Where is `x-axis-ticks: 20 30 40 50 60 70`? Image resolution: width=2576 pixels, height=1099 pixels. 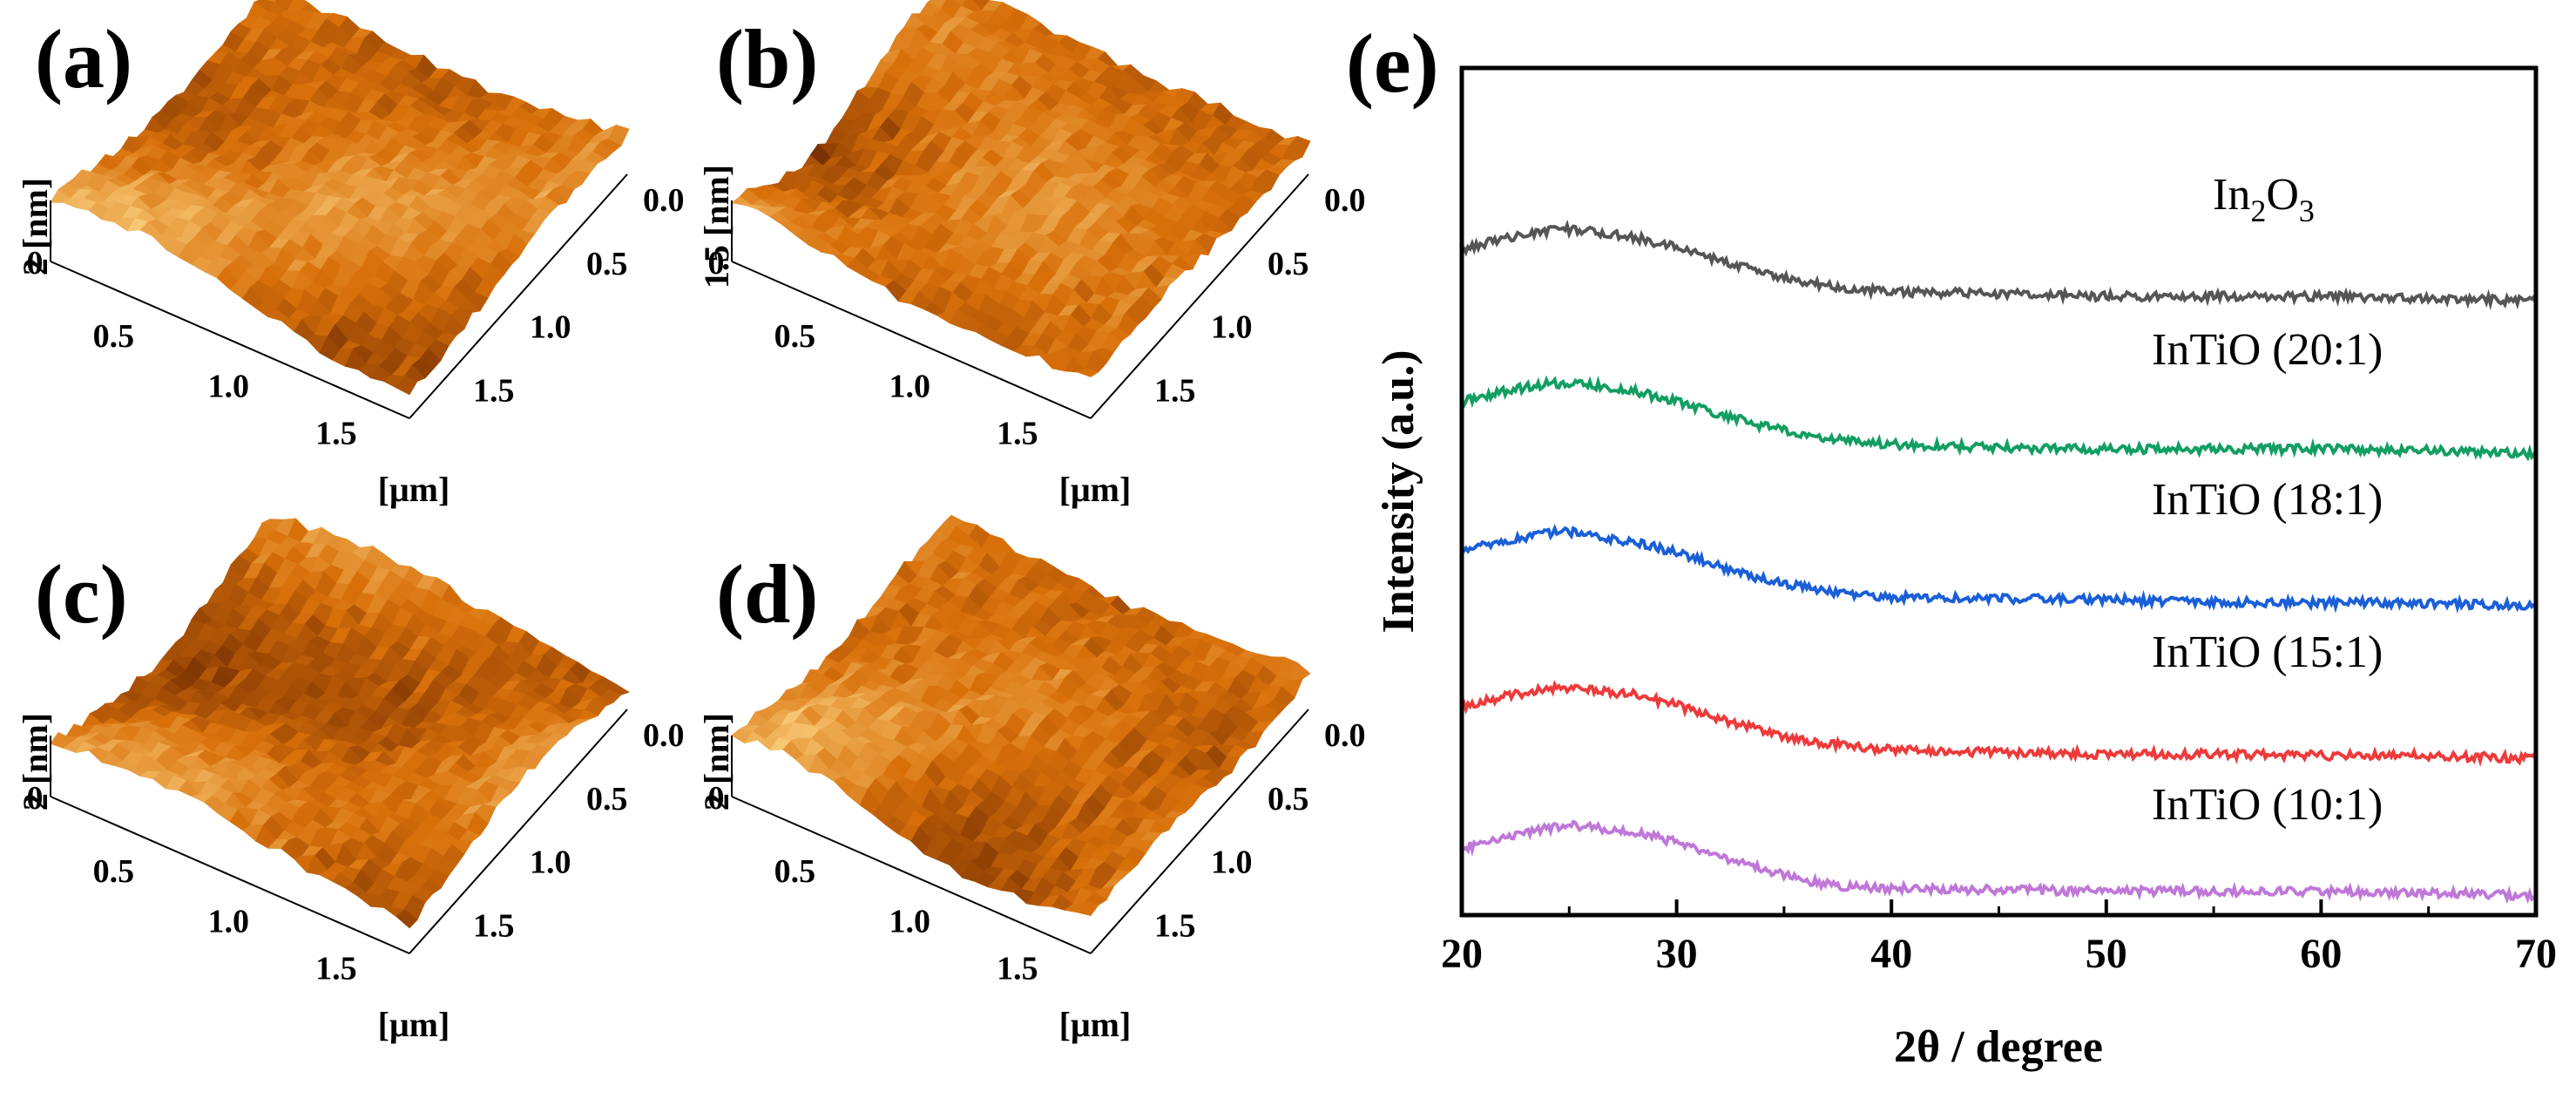 x-axis-ticks: 20 30 40 50 60 70 is located at coordinates (1999, 938).